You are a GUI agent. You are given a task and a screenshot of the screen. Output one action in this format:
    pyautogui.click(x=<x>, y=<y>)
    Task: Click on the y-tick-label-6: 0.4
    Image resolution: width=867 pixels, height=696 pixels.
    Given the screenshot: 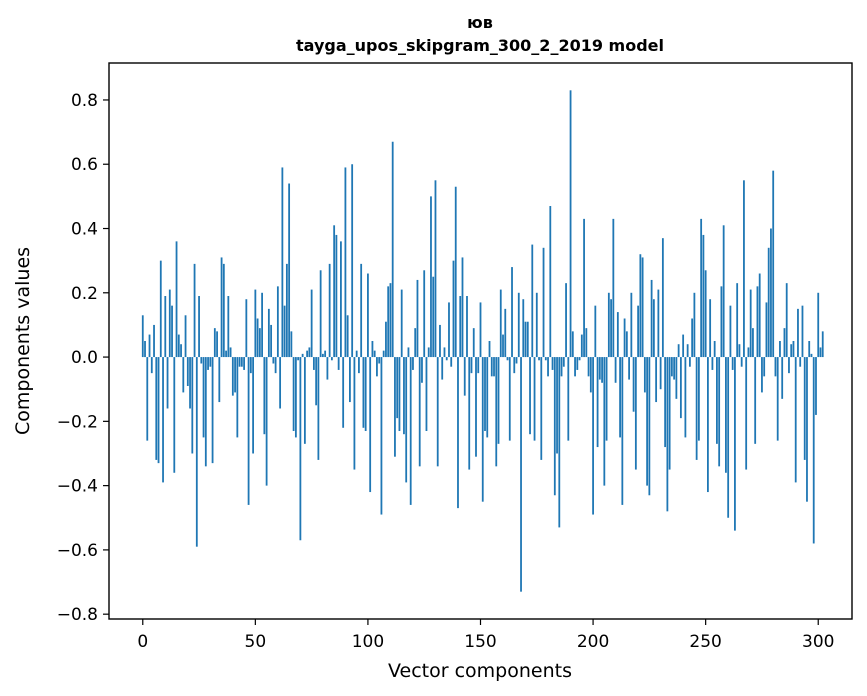 What is the action you would take?
    pyautogui.click(x=84, y=230)
    